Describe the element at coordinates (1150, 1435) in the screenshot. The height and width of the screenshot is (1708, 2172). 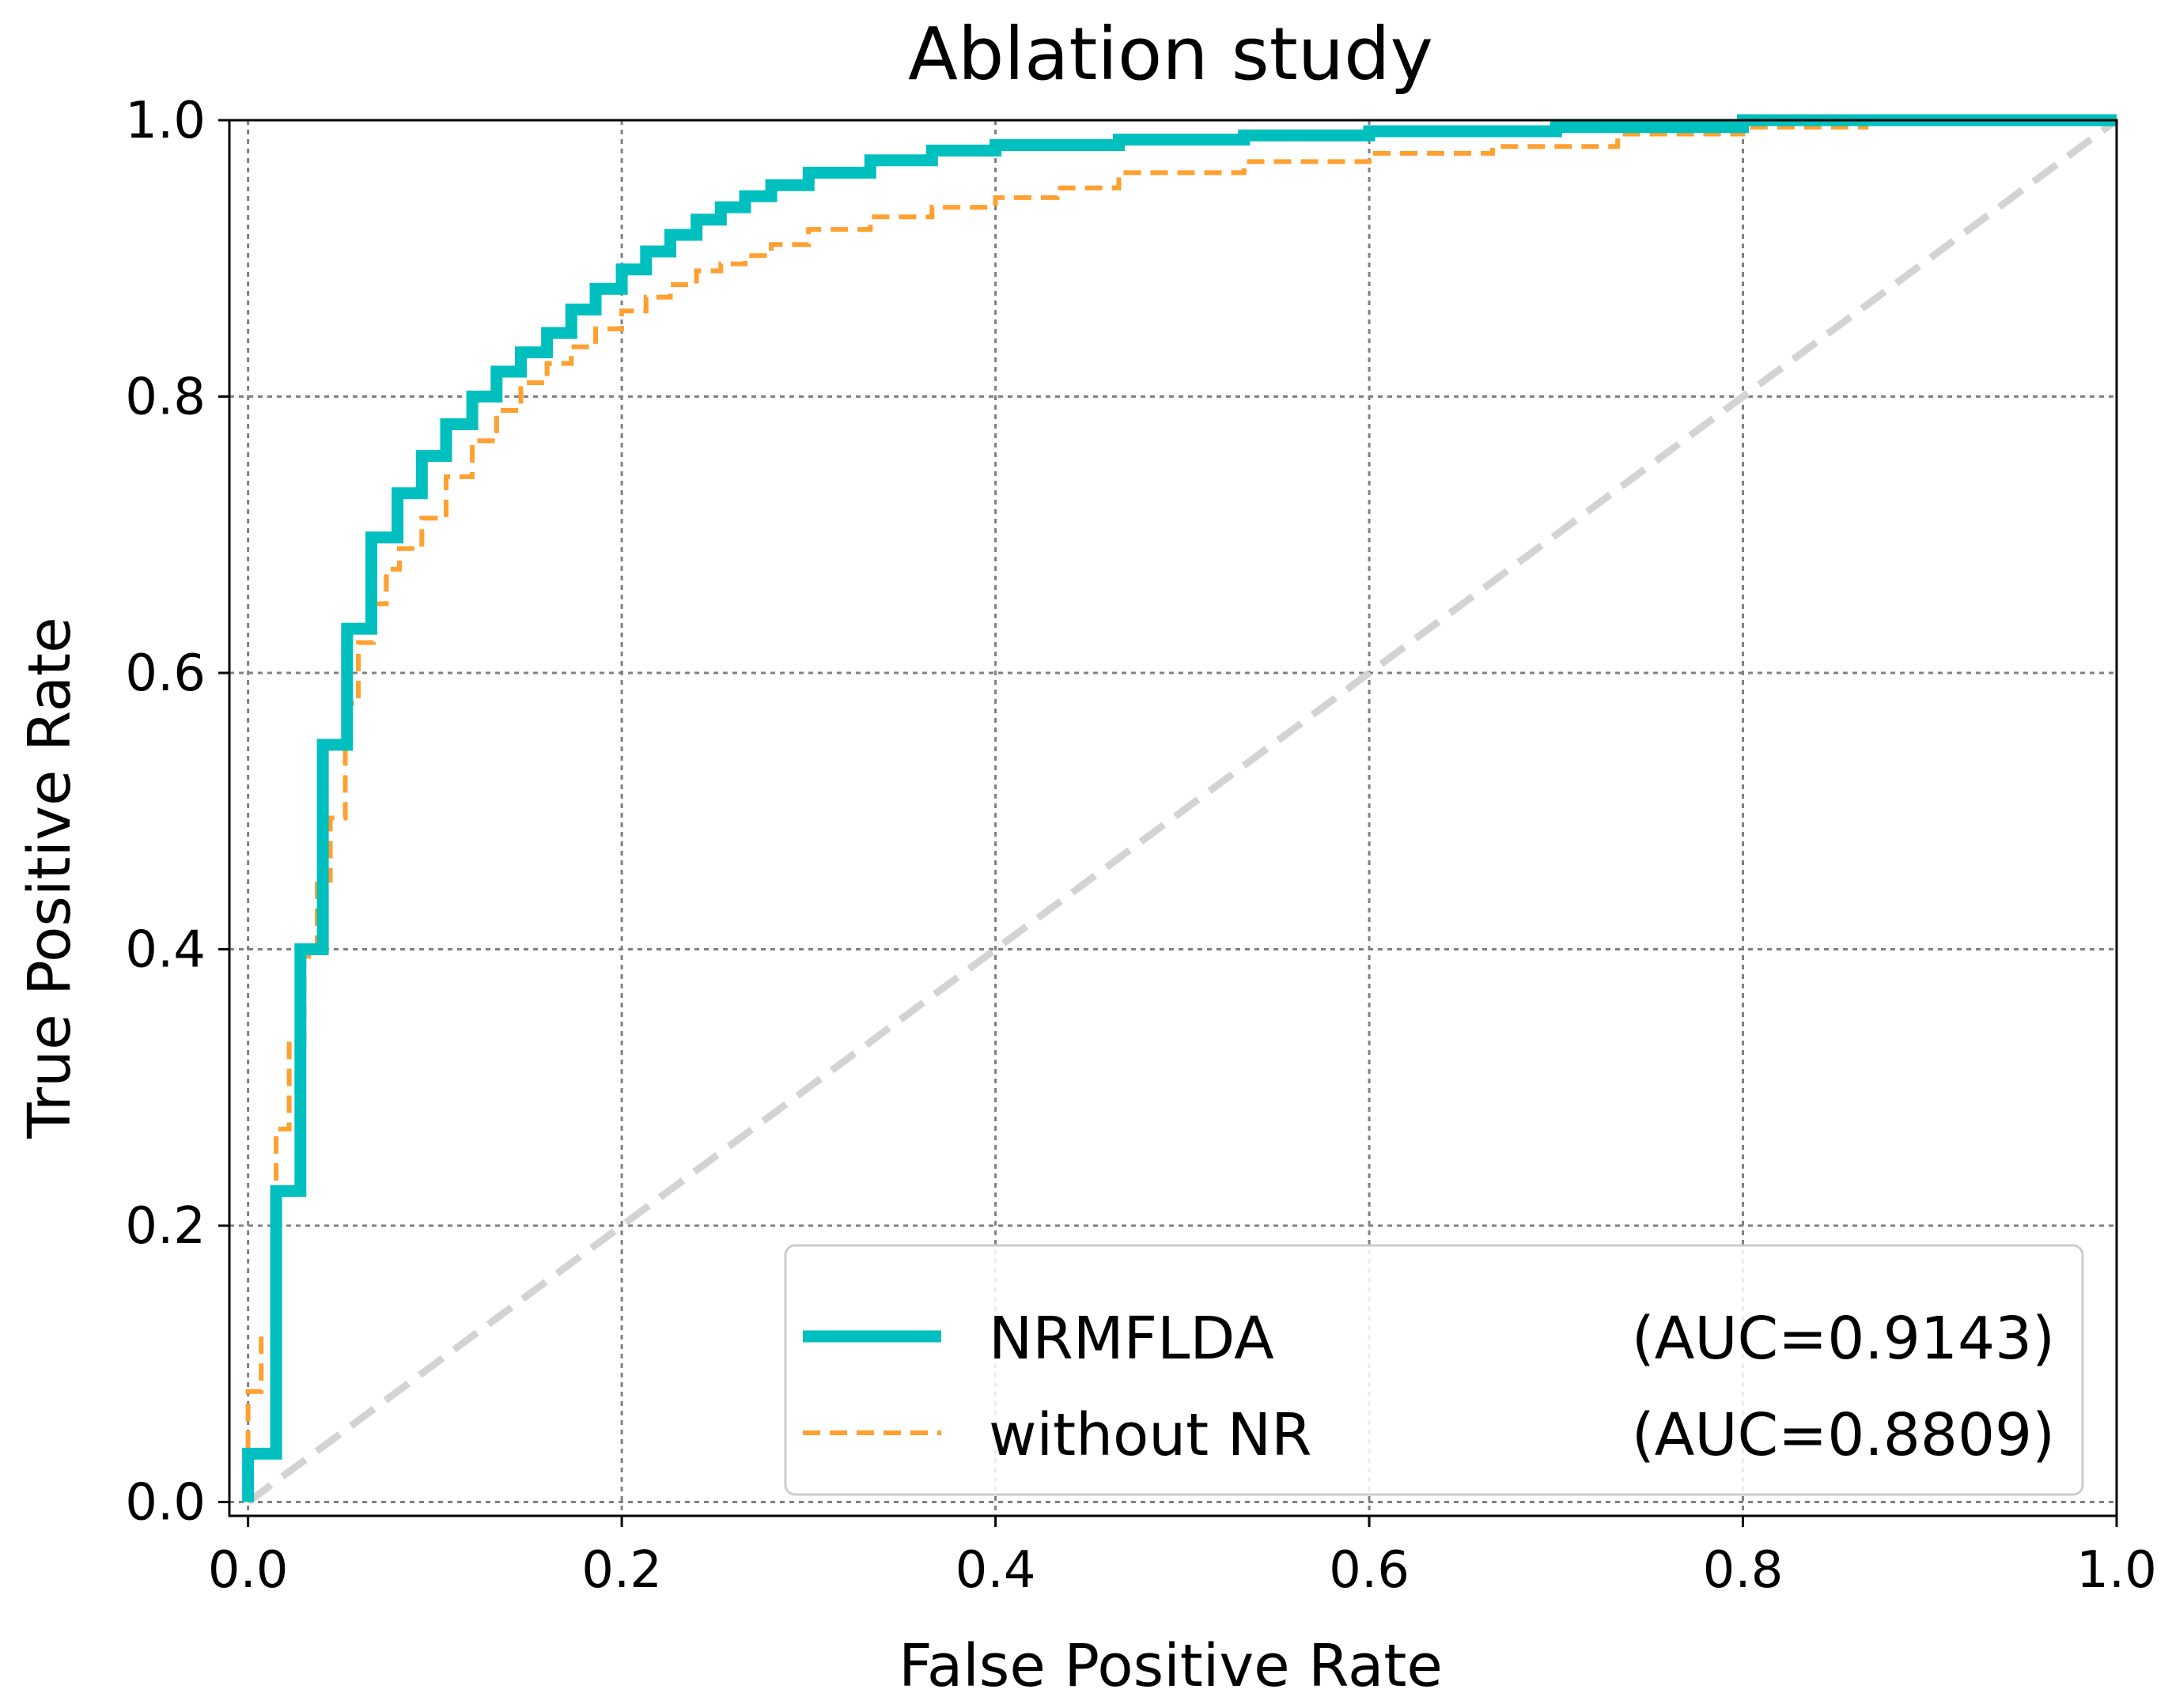
I see `legend-label-without-nr: without NR` at that location.